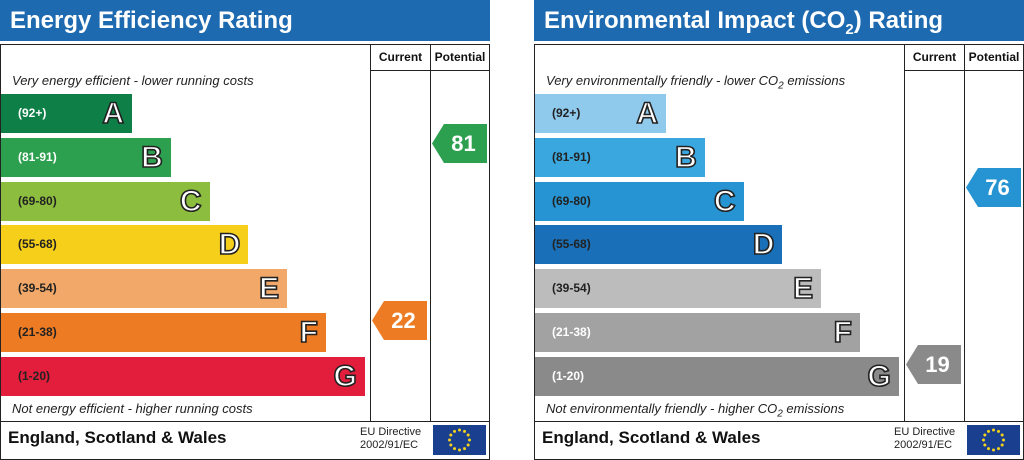 The height and width of the screenshot is (460, 1024). I want to click on band-range-label: (69-80), so click(37, 200).